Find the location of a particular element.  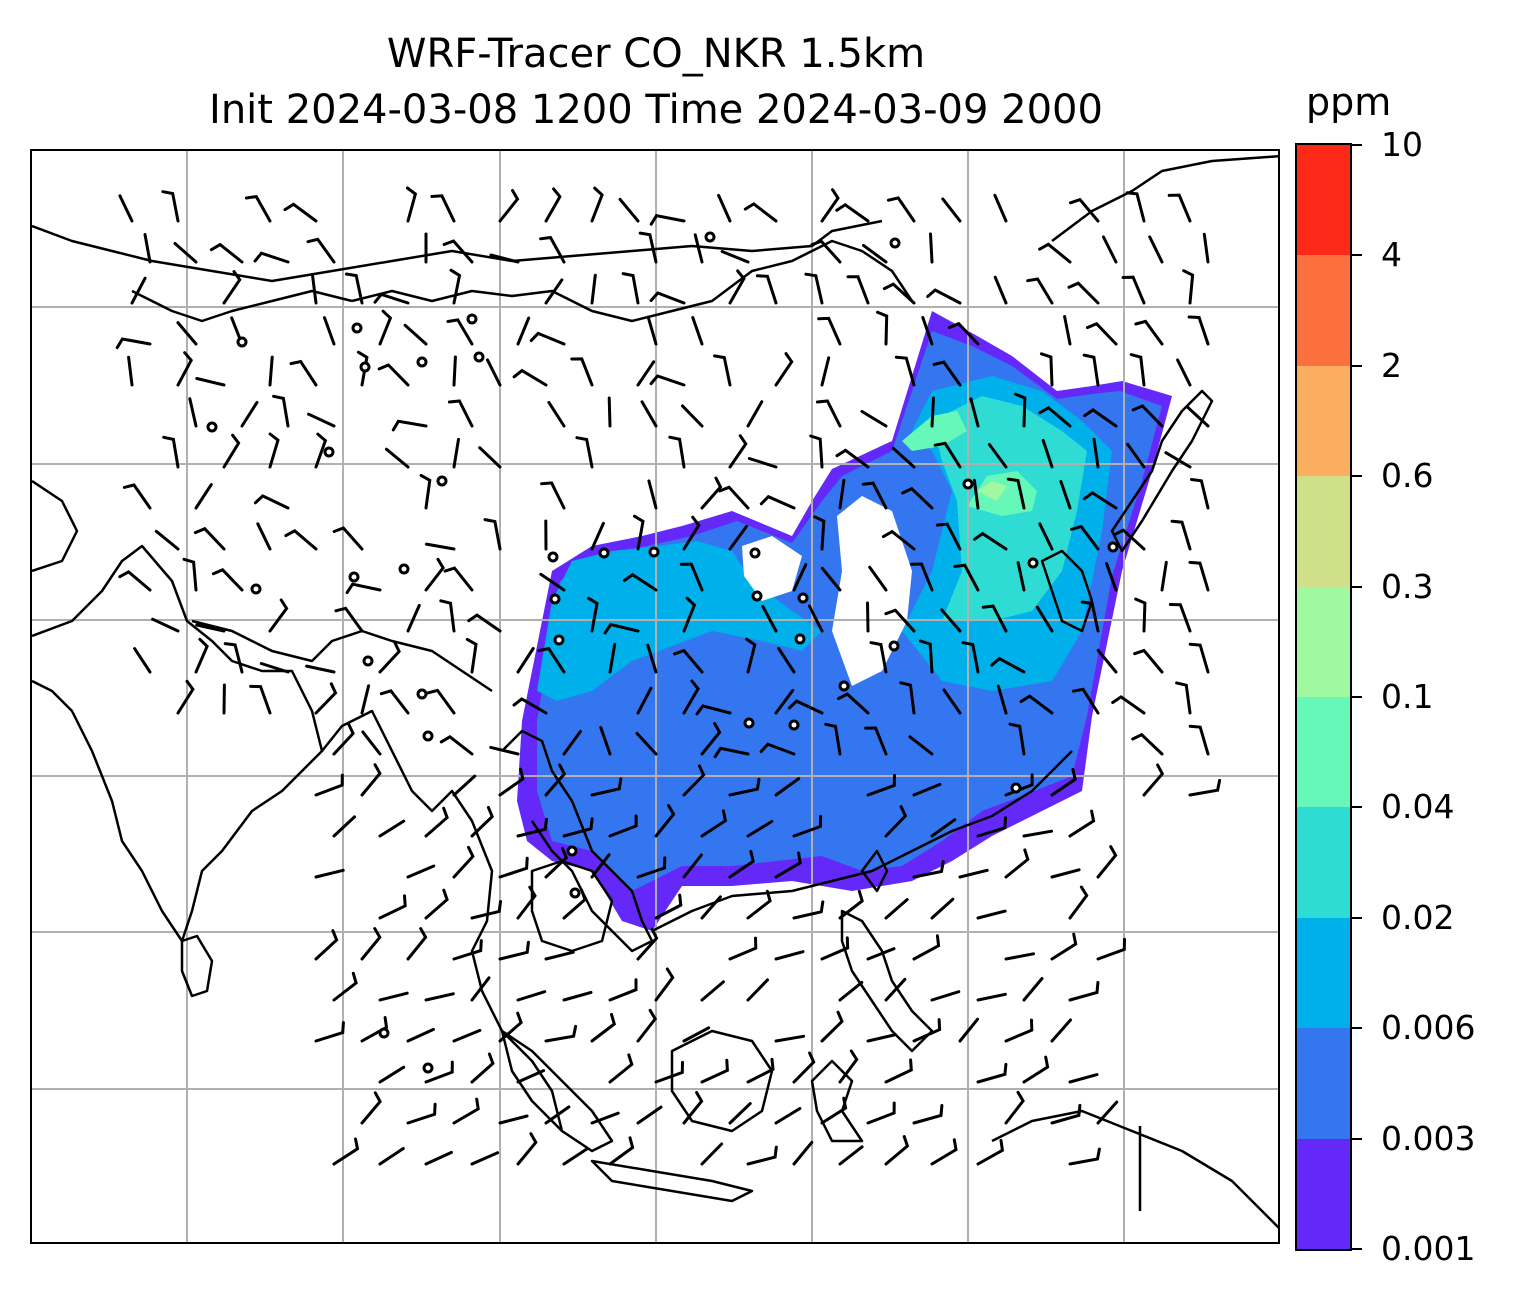

colorbar-tick-label: 0.001 is located at coordinates (1428, 1248).